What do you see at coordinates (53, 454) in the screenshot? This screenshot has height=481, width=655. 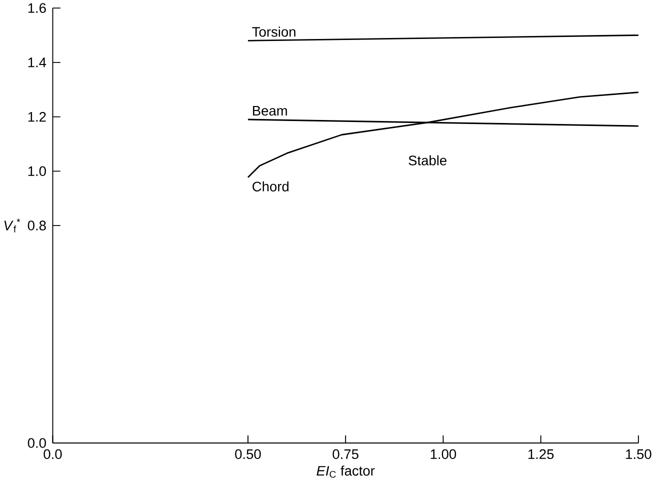 I see `x-tick-label: 0.0` at bounding box center [53, 454].